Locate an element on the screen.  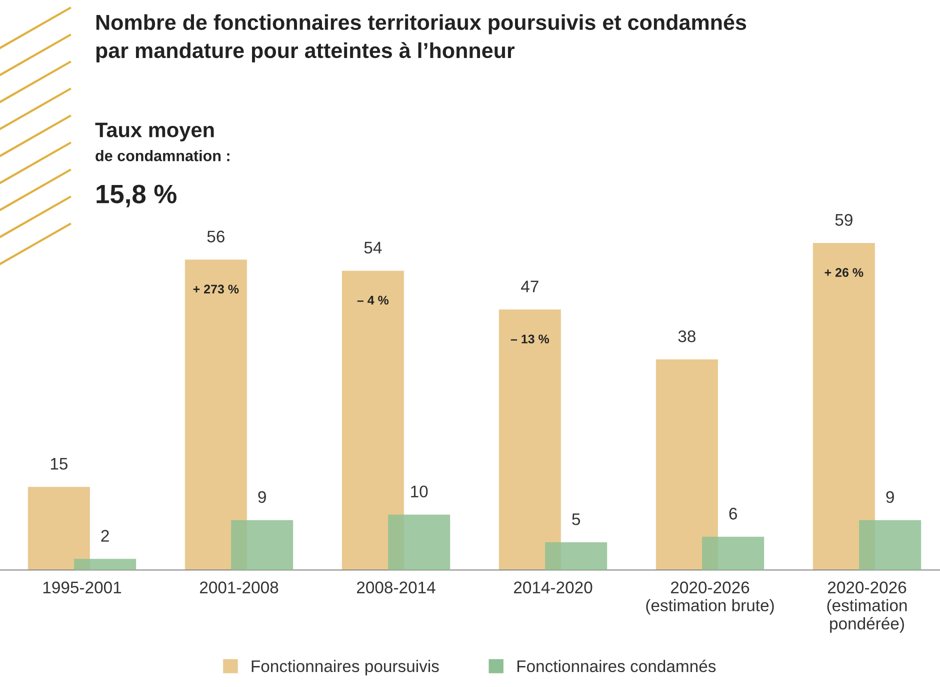
data-label: 38 is located at coordinates (687, 336).